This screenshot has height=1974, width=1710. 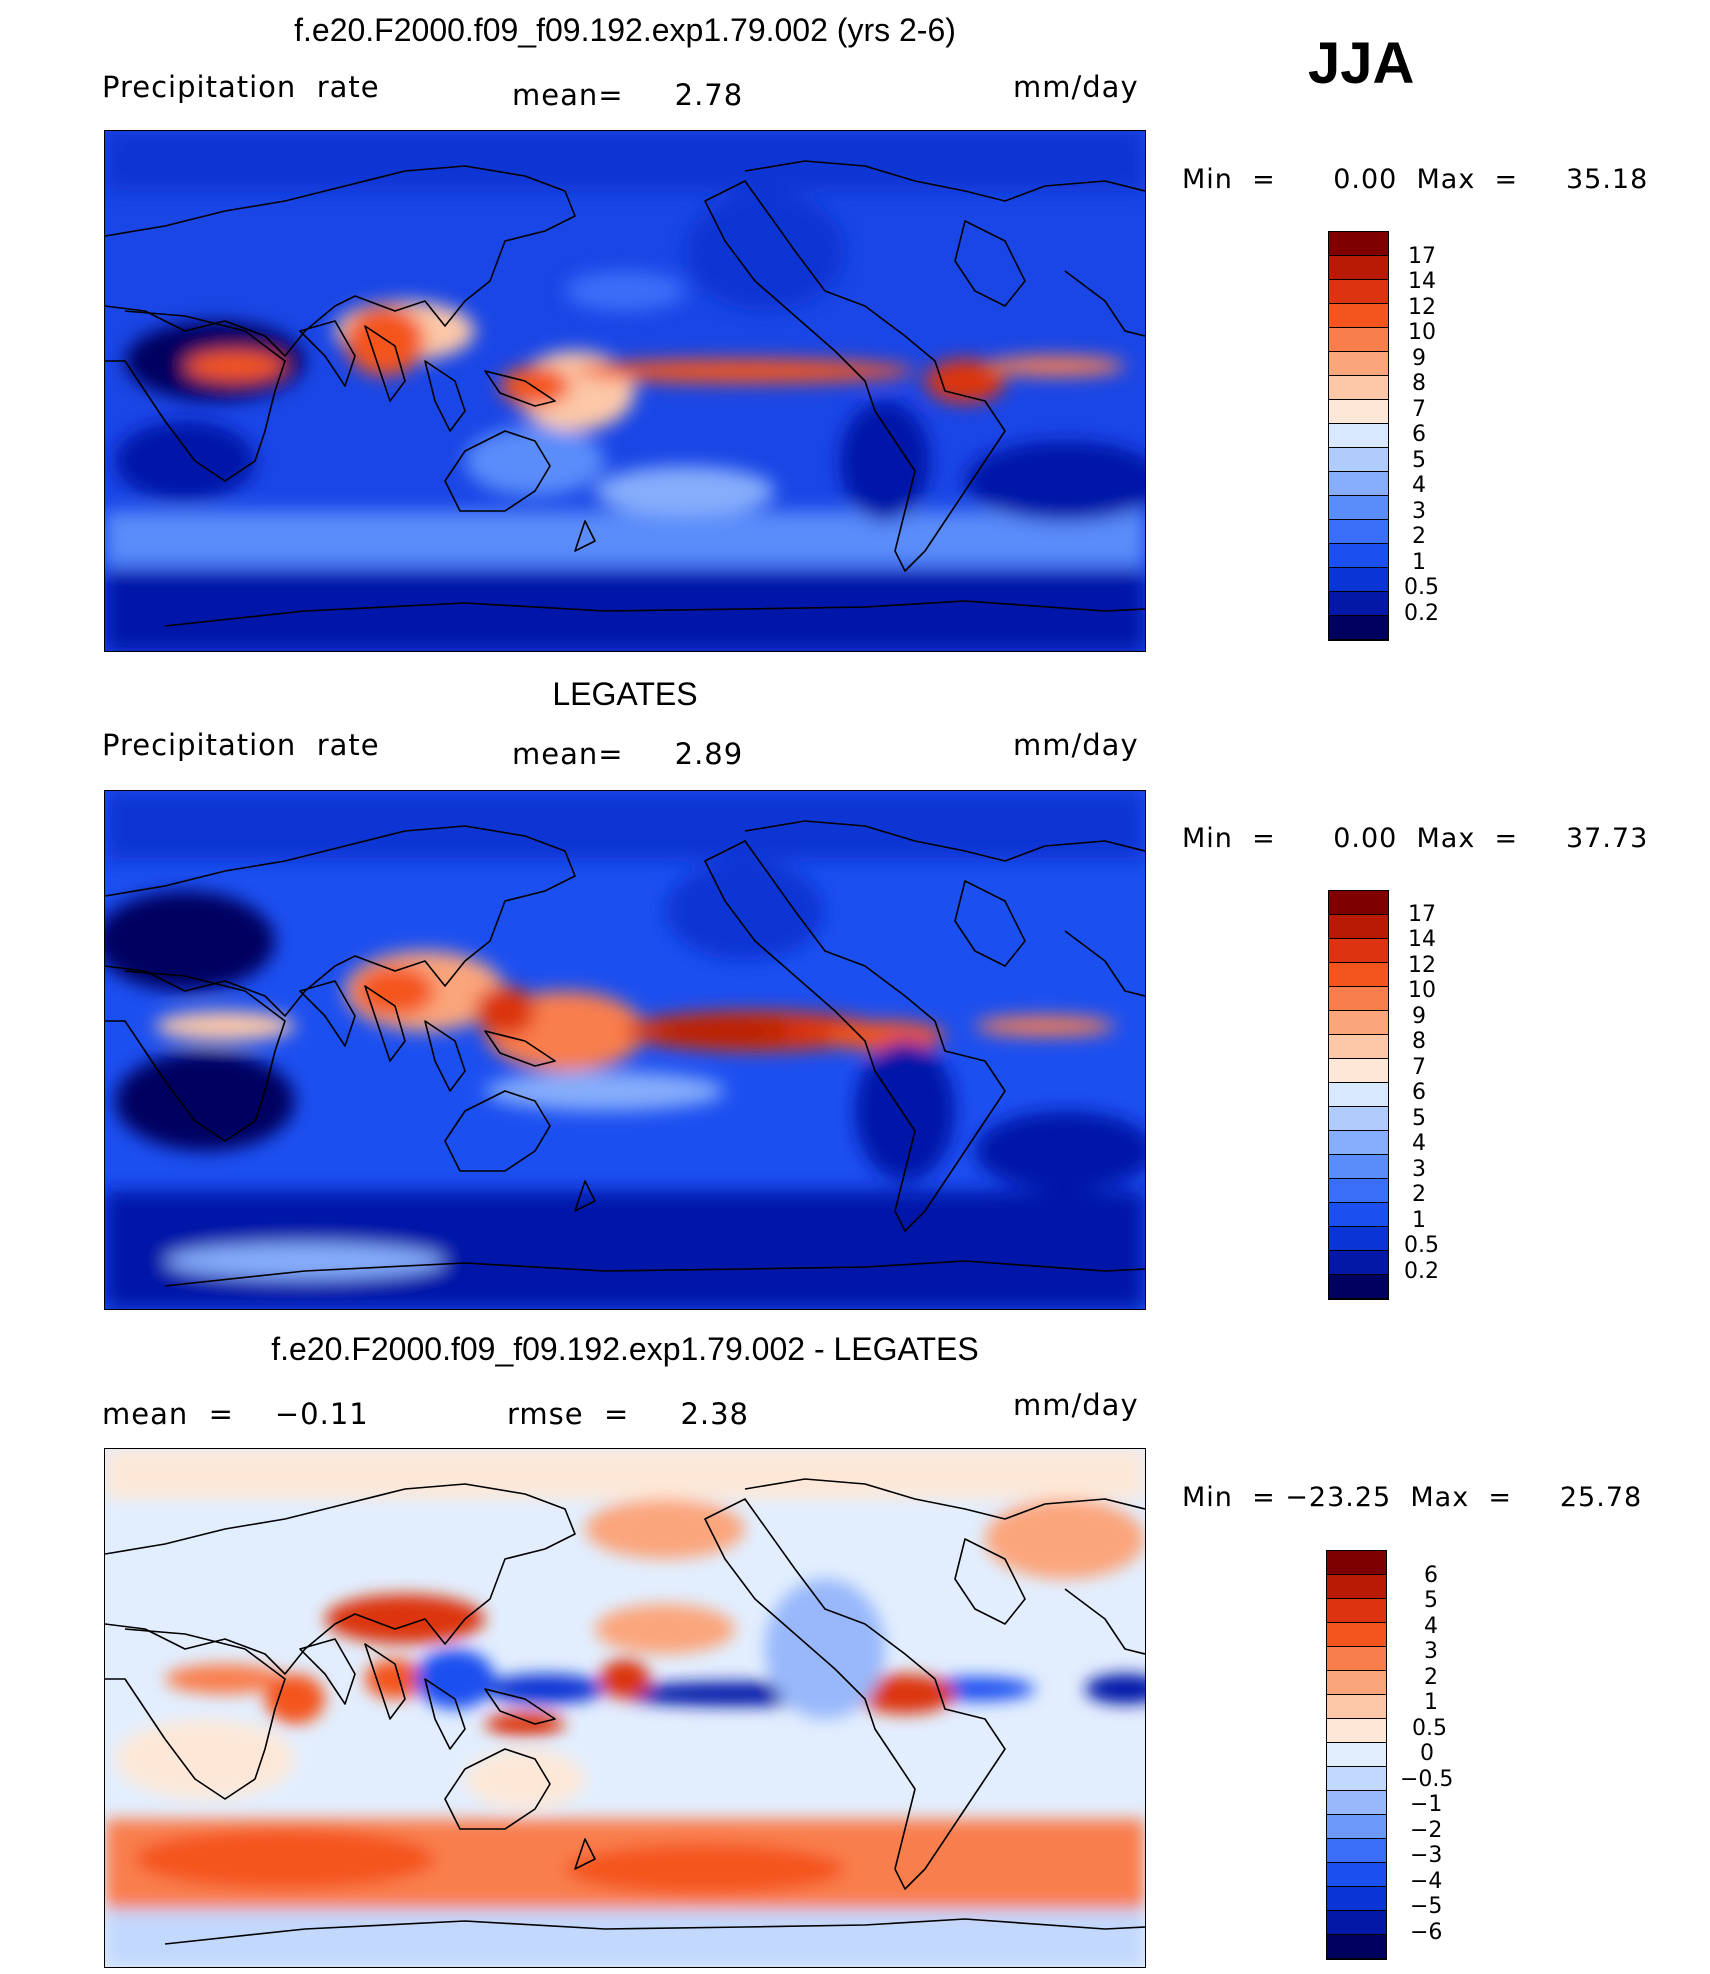 What do you see at coordinates (625, 694) in the screenshot?
I see `panel-2-title: LEGATES` at bounding box center [625, 694].